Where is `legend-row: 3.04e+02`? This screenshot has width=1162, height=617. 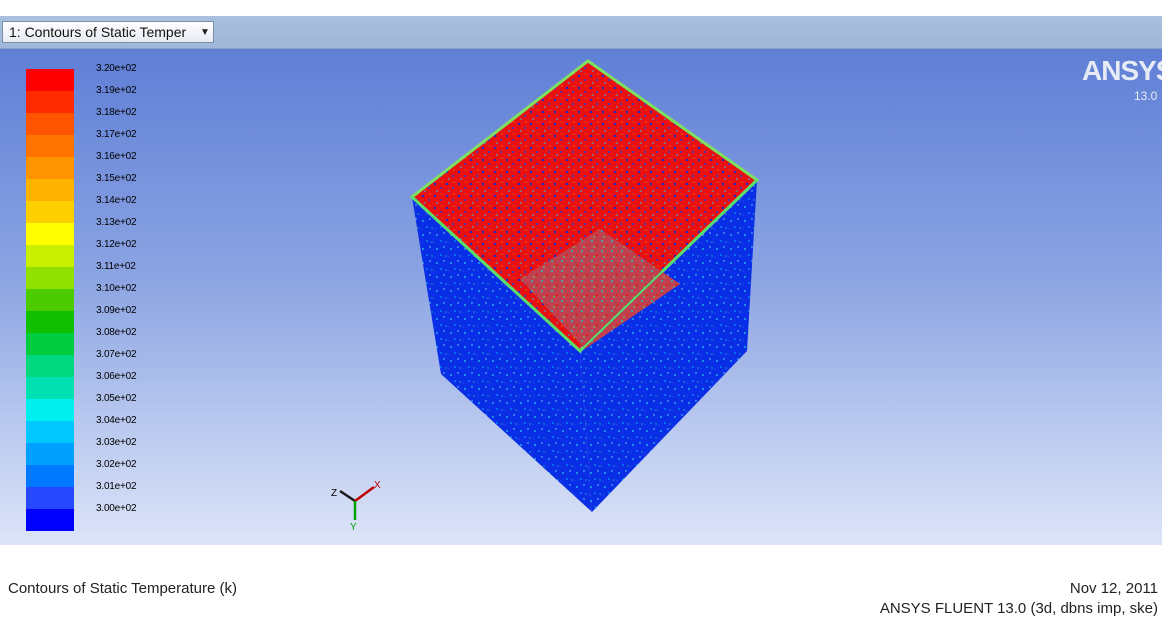 legend-row: 3.04e+02 is located at coordinates (116, 429).